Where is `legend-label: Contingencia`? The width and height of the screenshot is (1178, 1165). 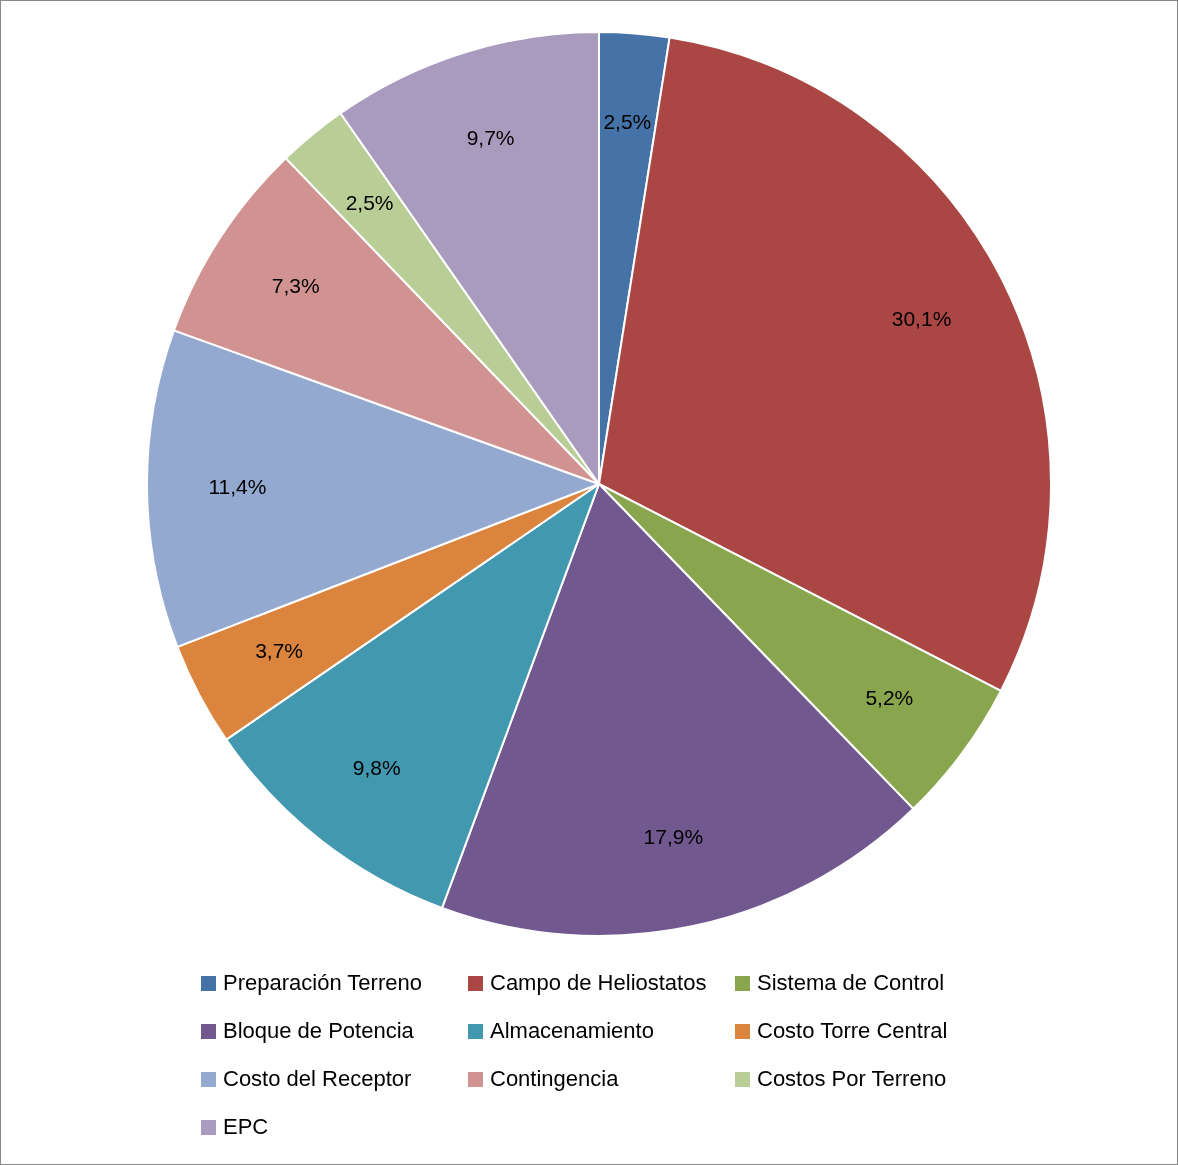
legend-label: Contingencia is located at coordinates (554, 1079).